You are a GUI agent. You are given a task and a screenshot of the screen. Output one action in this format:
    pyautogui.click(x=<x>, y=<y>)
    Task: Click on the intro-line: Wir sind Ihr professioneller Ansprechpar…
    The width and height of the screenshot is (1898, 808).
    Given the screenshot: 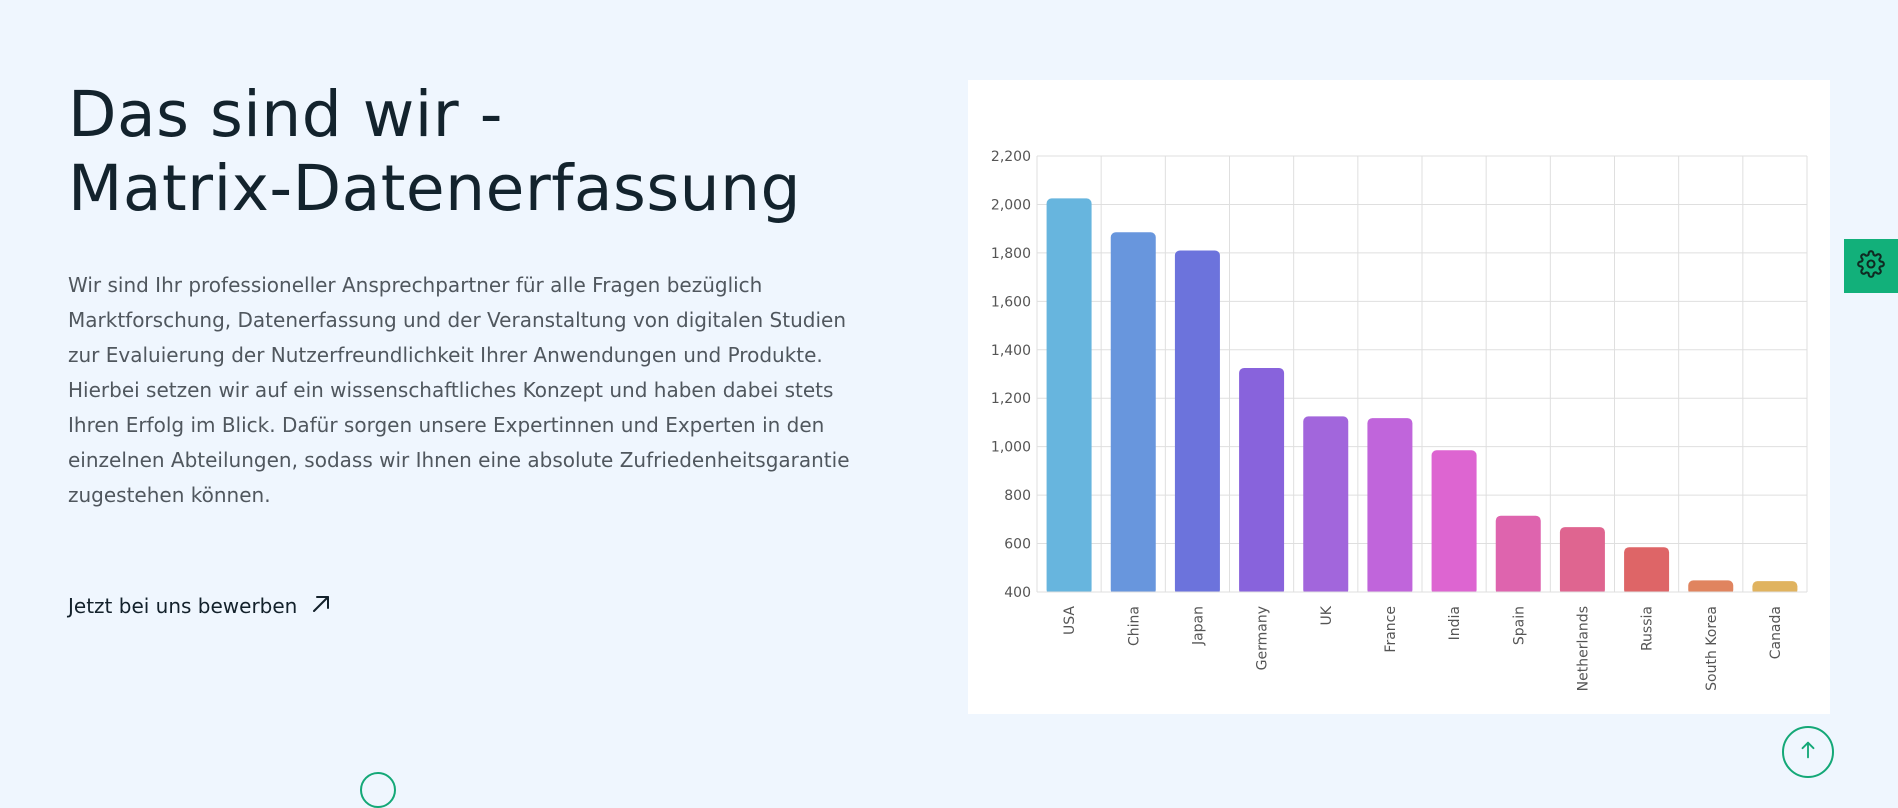 What is the action you would take?
    pyautogui.click(x=415, y=285)
    